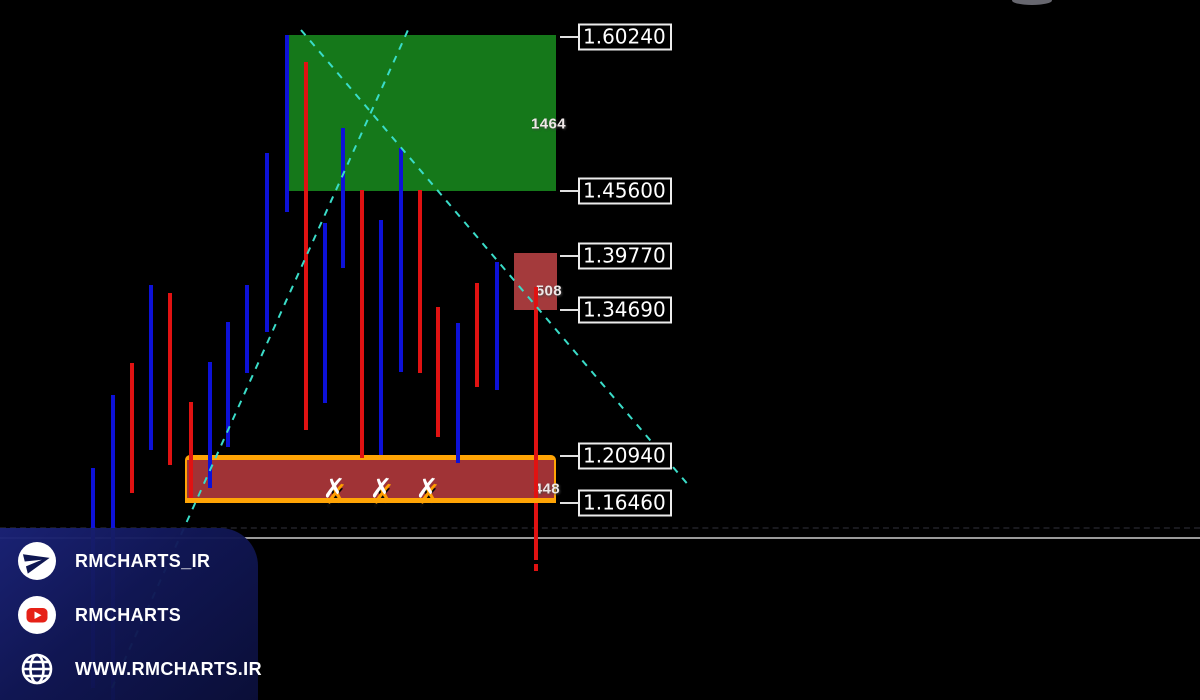 This screenshot has height=700, width=1200. What do you see at coordinates (625, 310) in the screenshot?
I see `price-axis-label: 1.34690` at bounding box center [625, 310].